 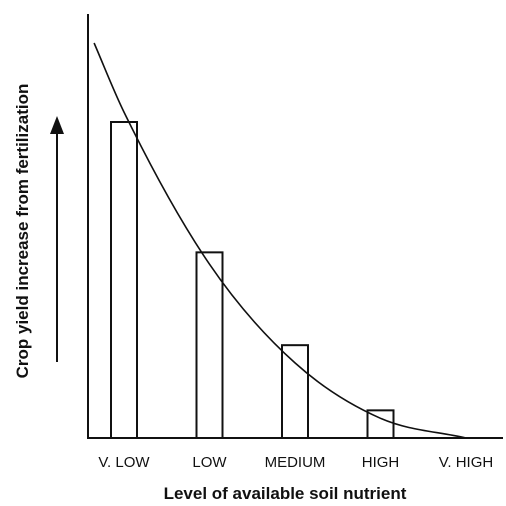 What do you see at coordinates (124, 462) in the screenshot?
I see `x-tick-label: V. LOW` at bounding box center [124, 462].